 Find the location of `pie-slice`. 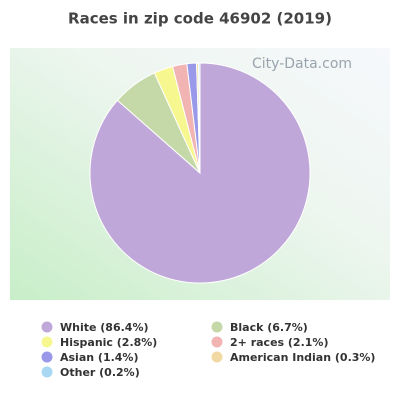

pie-slice is located at coordinates (199, 118).